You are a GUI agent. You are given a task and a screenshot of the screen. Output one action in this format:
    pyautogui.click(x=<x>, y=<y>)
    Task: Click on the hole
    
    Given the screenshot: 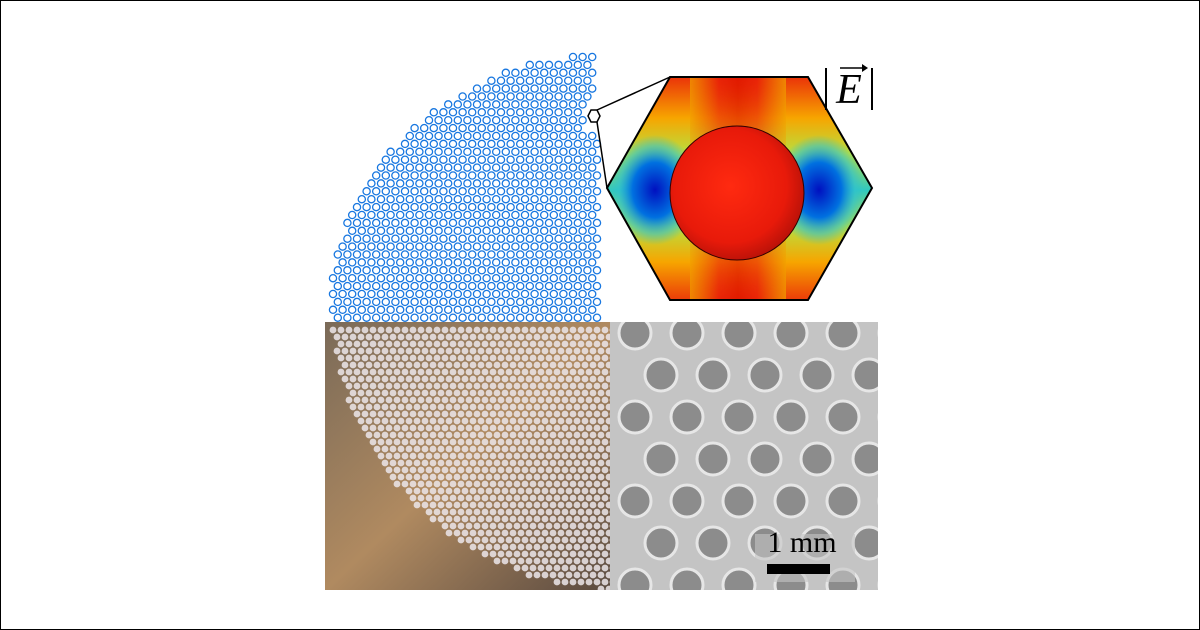 What is the action you would take?
    pyautogui.click(x=765, y=375)
    